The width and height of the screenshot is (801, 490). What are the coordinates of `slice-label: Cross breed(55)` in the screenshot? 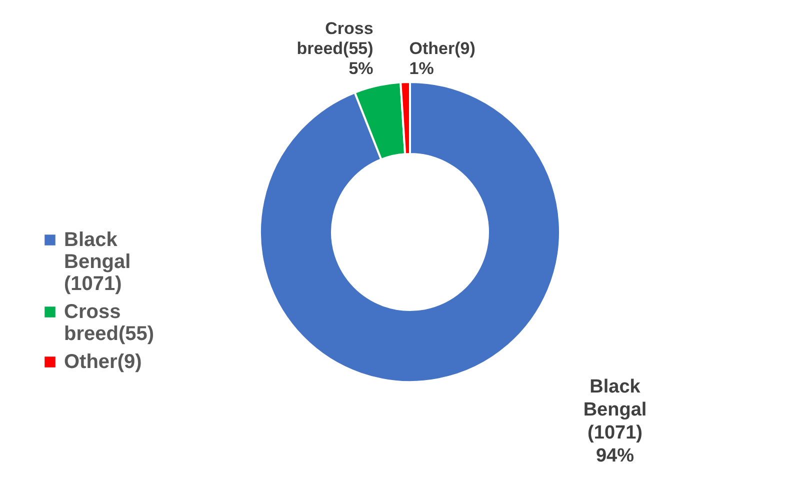 It's located at (335, 38).